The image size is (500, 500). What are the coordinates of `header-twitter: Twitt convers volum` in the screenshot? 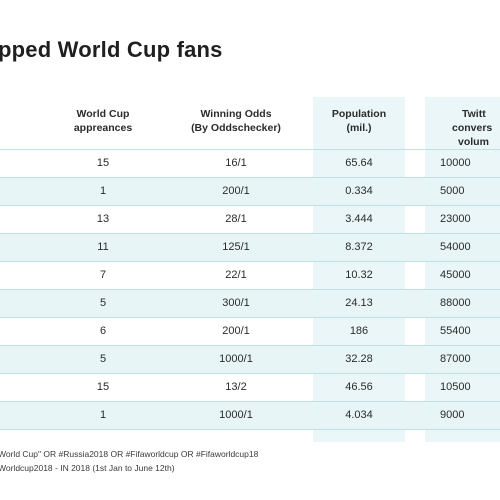 It's located at (476, 128).